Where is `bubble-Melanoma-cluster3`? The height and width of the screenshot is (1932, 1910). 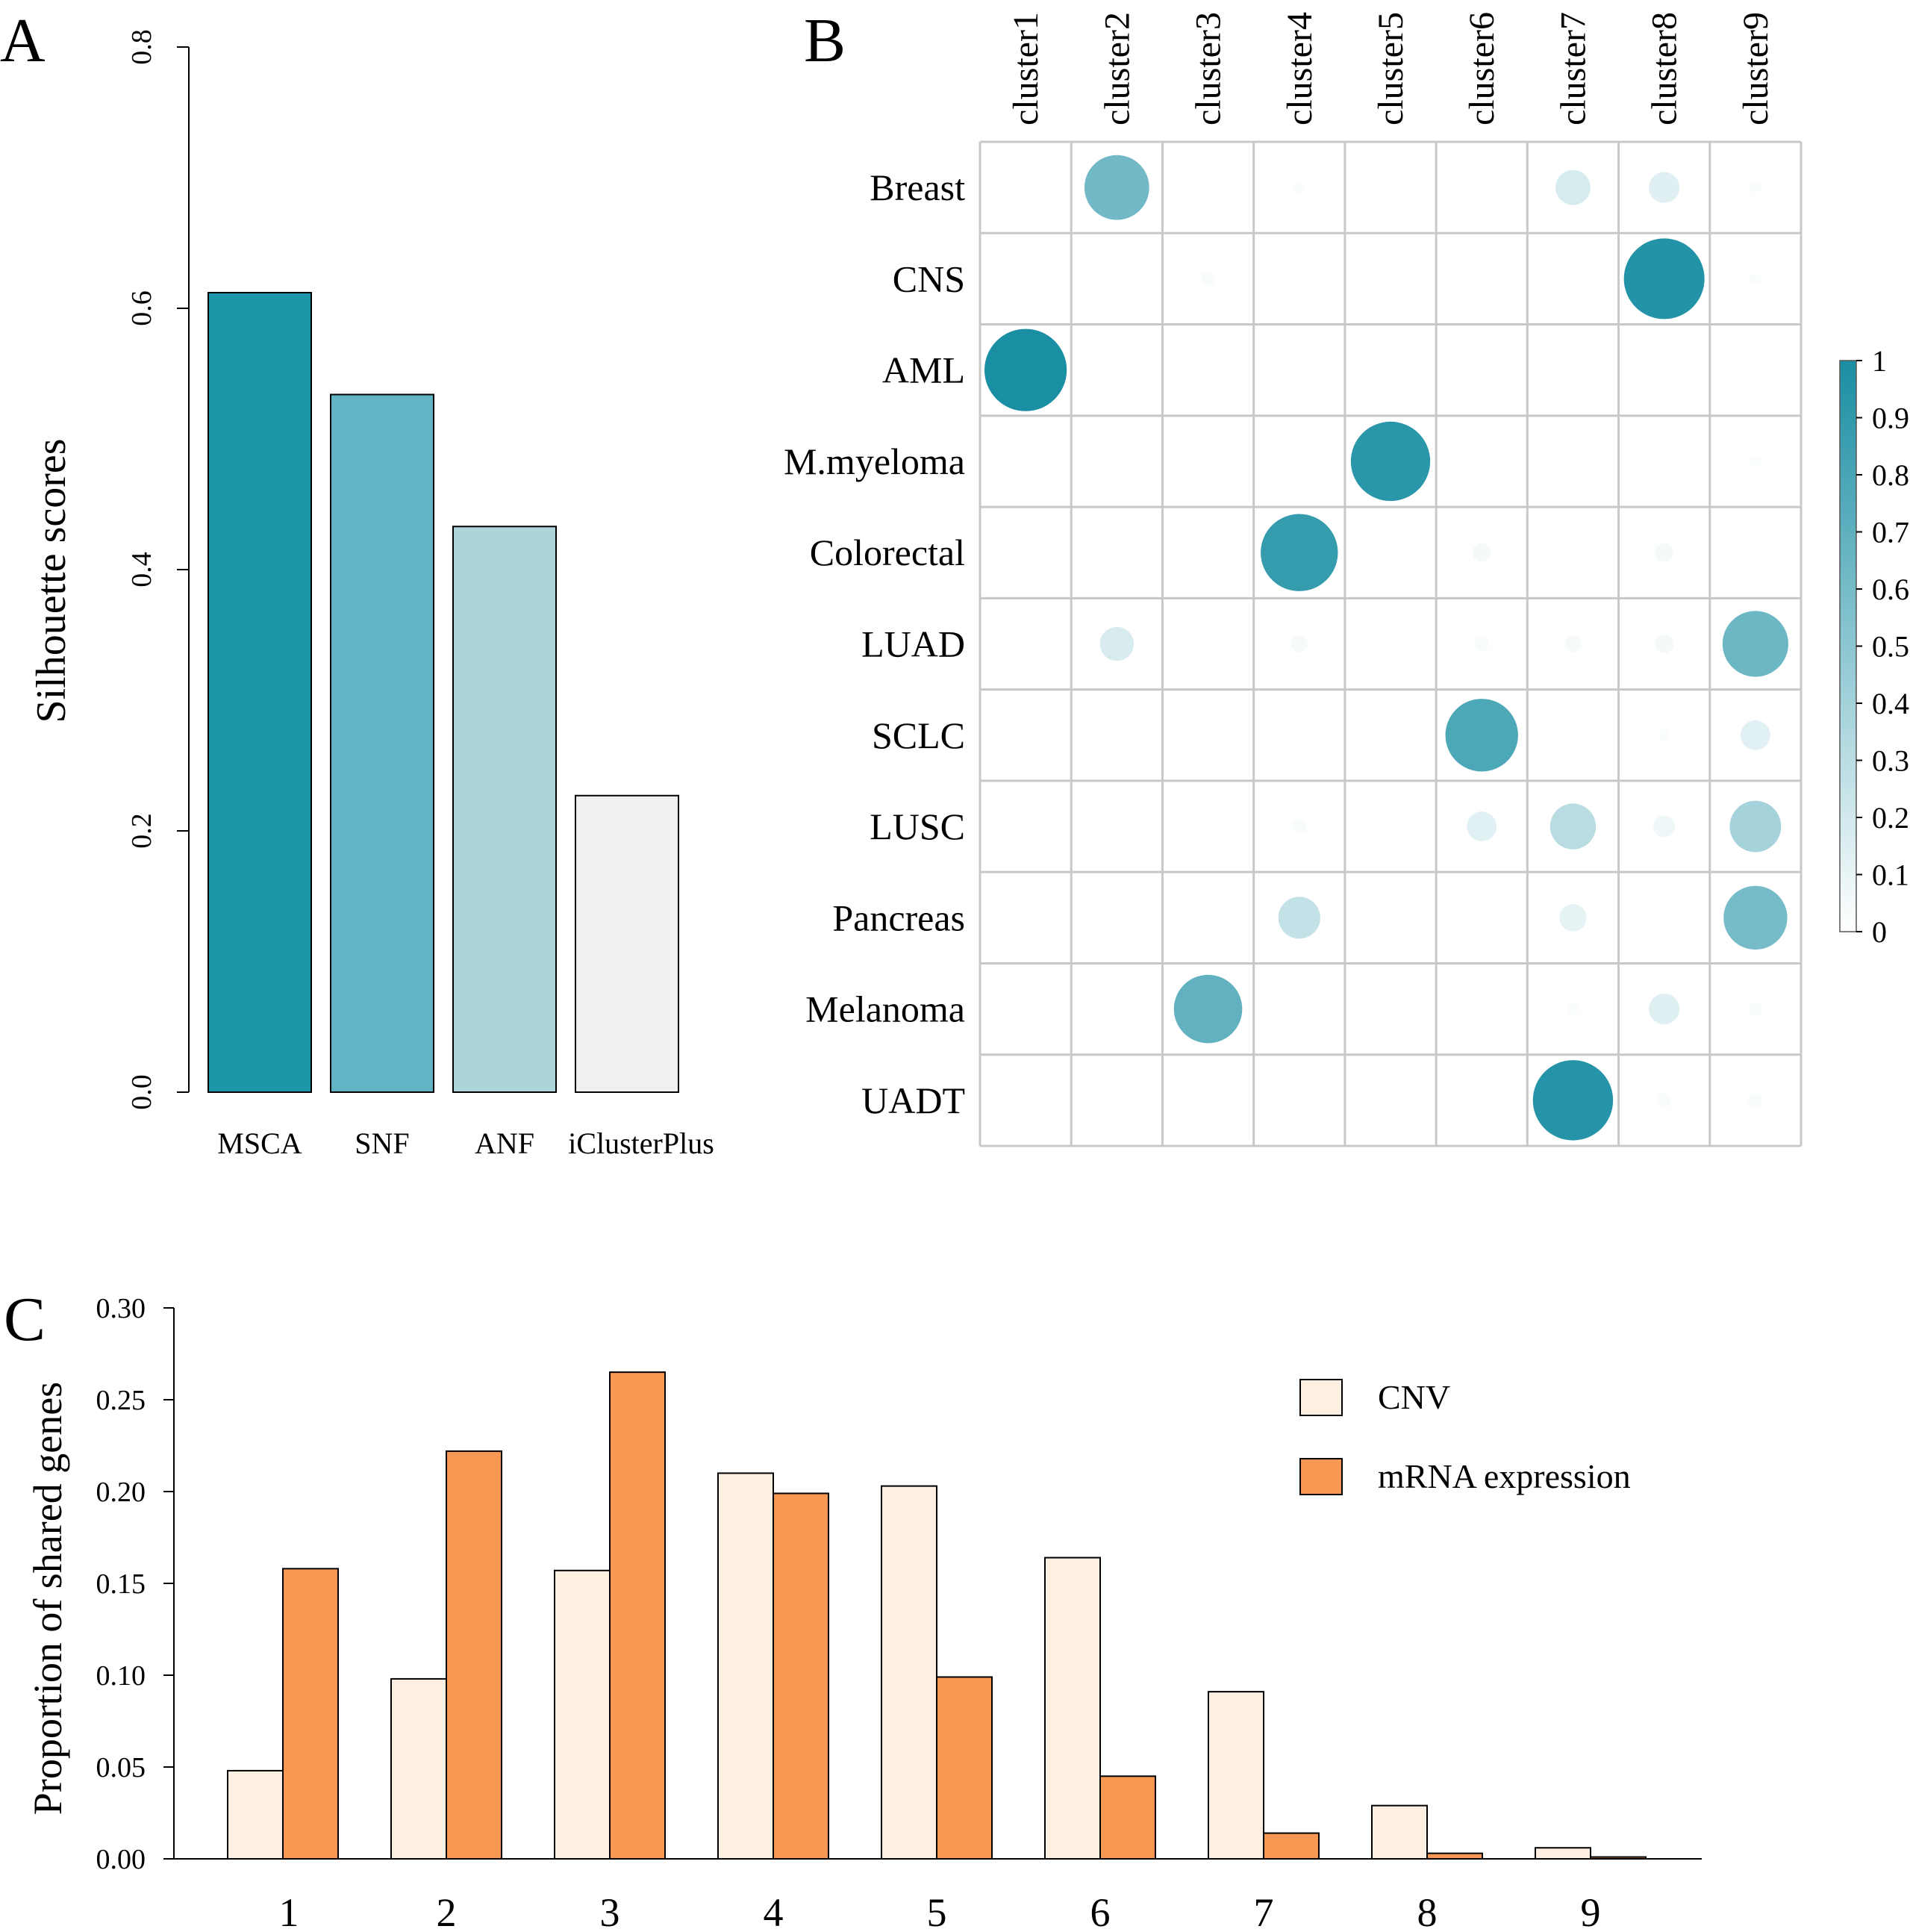 bubble-Melanoma-cluster3 is located at coordinates (1208, 1009).